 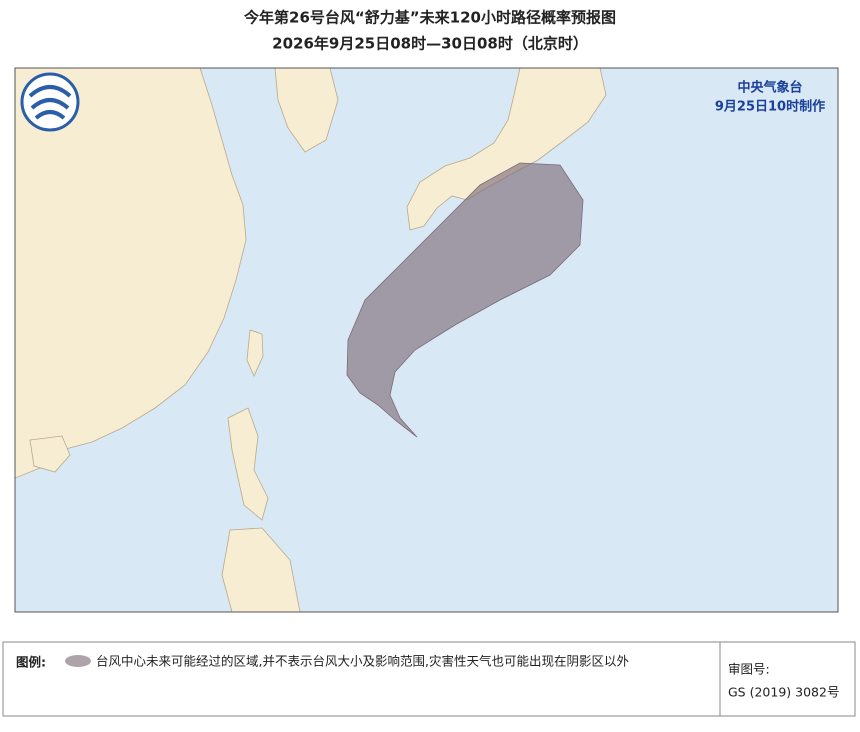 I want to click on legend-box, so click(x=429, y=679).